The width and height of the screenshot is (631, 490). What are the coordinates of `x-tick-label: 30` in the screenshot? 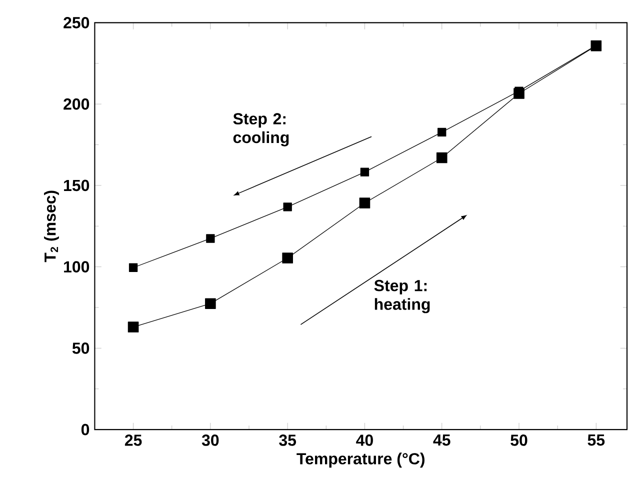 It's located at (210, 440).